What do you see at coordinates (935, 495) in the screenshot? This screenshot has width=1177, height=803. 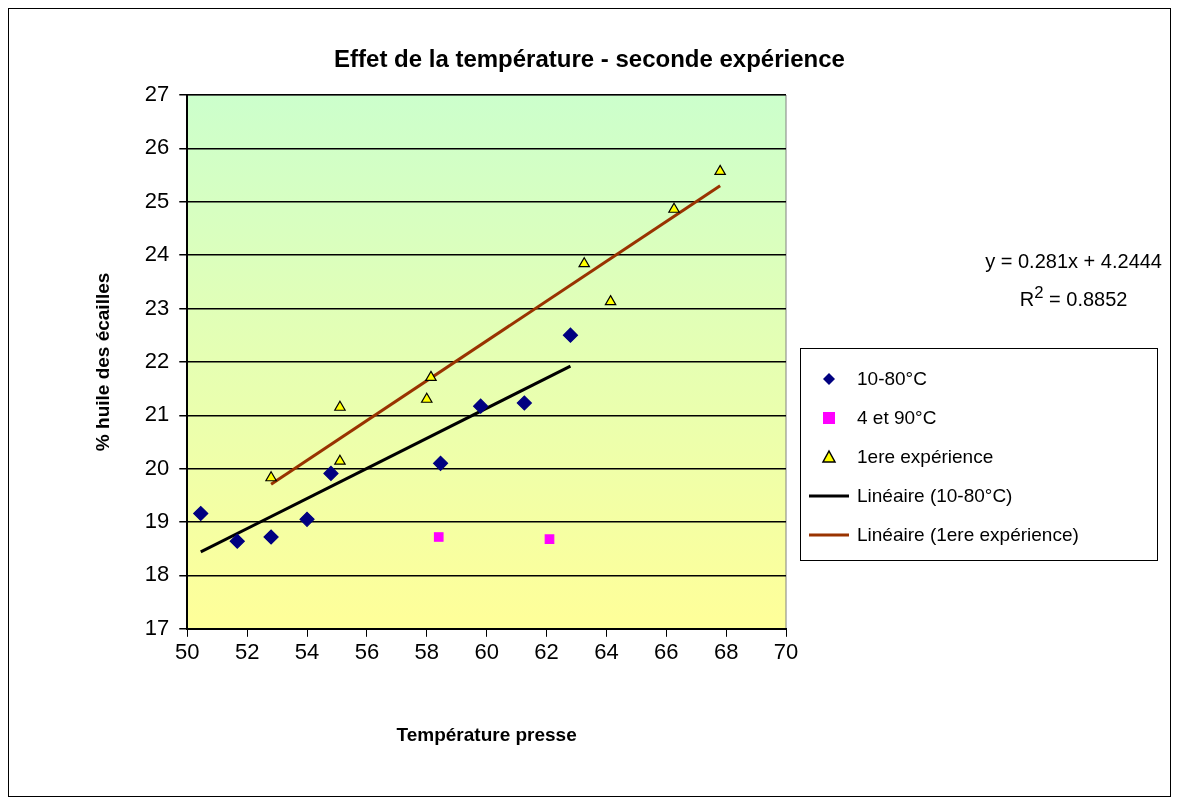 I see `legend-label: Linéaire (10-80°C)` at bounding box center [935, 495].